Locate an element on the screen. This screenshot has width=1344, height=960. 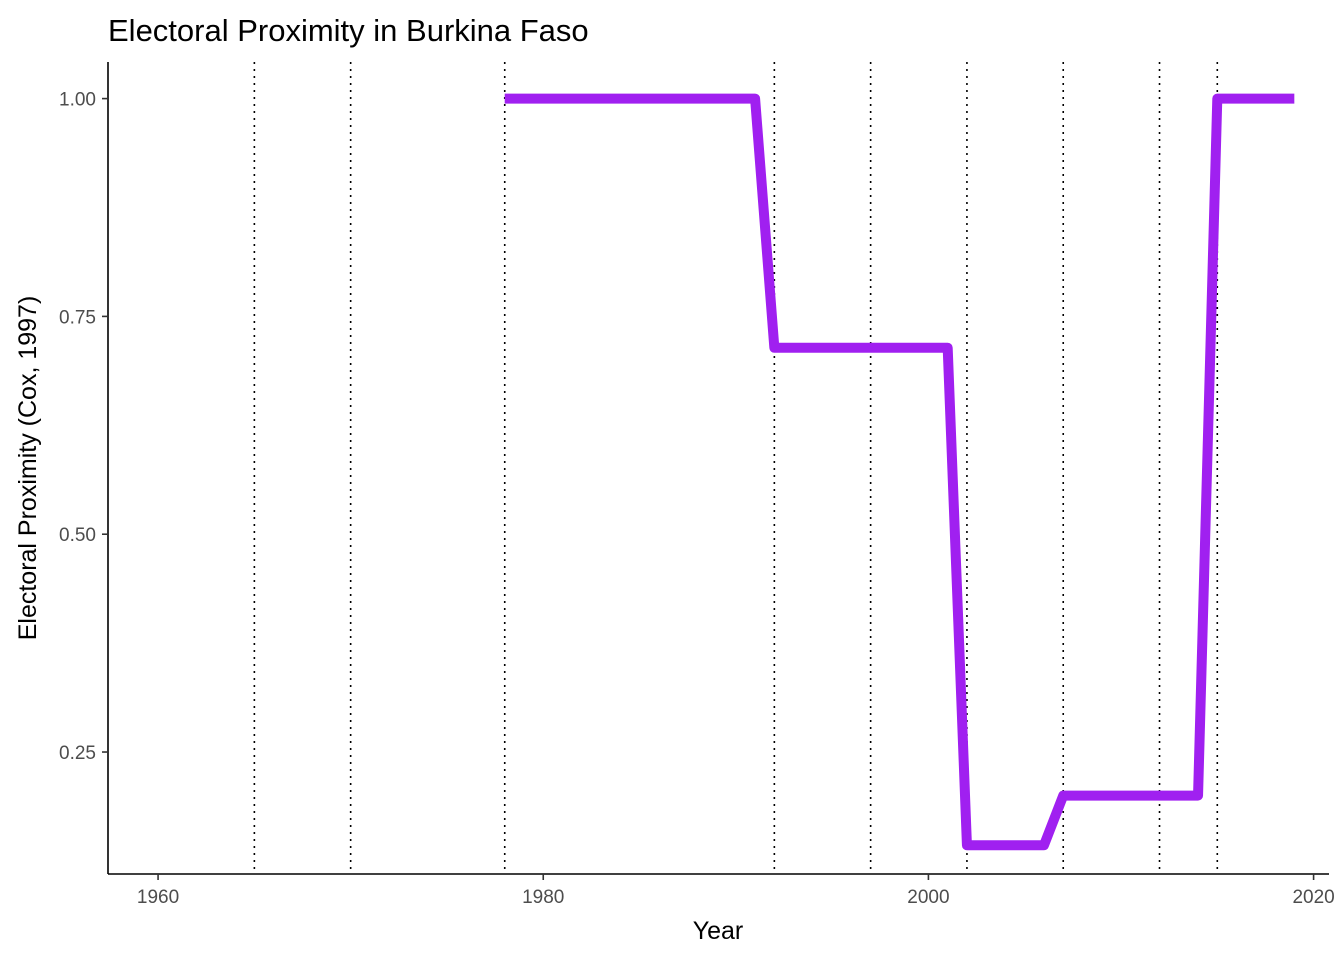
y-tick-label: 1.00 is located at coordinates (77, 100).